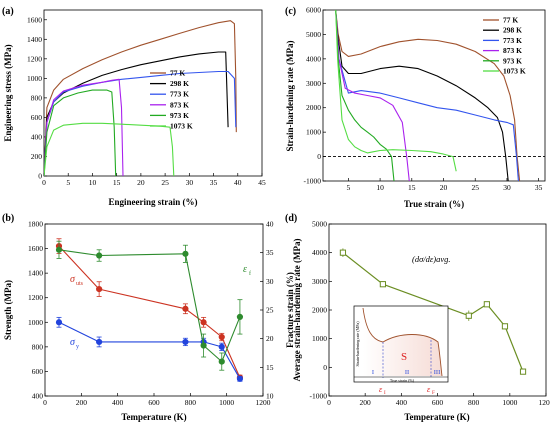 This screenshot has width=550, height=426. Describe the element at coordinates (433, 393) in the screenshot. I see `svg-text: F` at that location.